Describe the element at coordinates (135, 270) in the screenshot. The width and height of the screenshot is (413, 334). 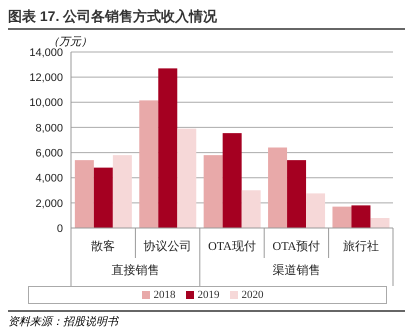
I see `text: 直接销售` at that location.